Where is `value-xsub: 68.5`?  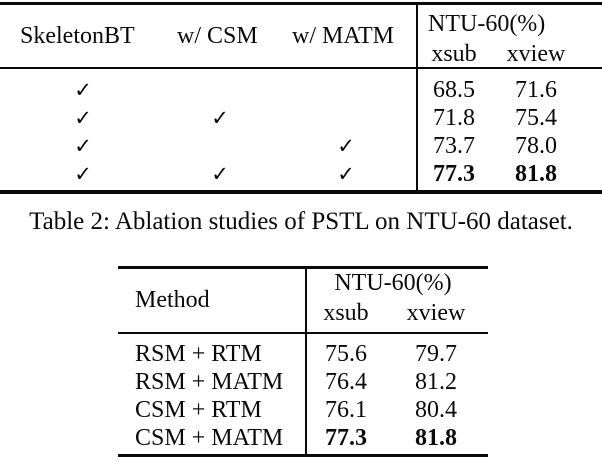
value-xsub: 68.5 is located at coordinates (454, 90).